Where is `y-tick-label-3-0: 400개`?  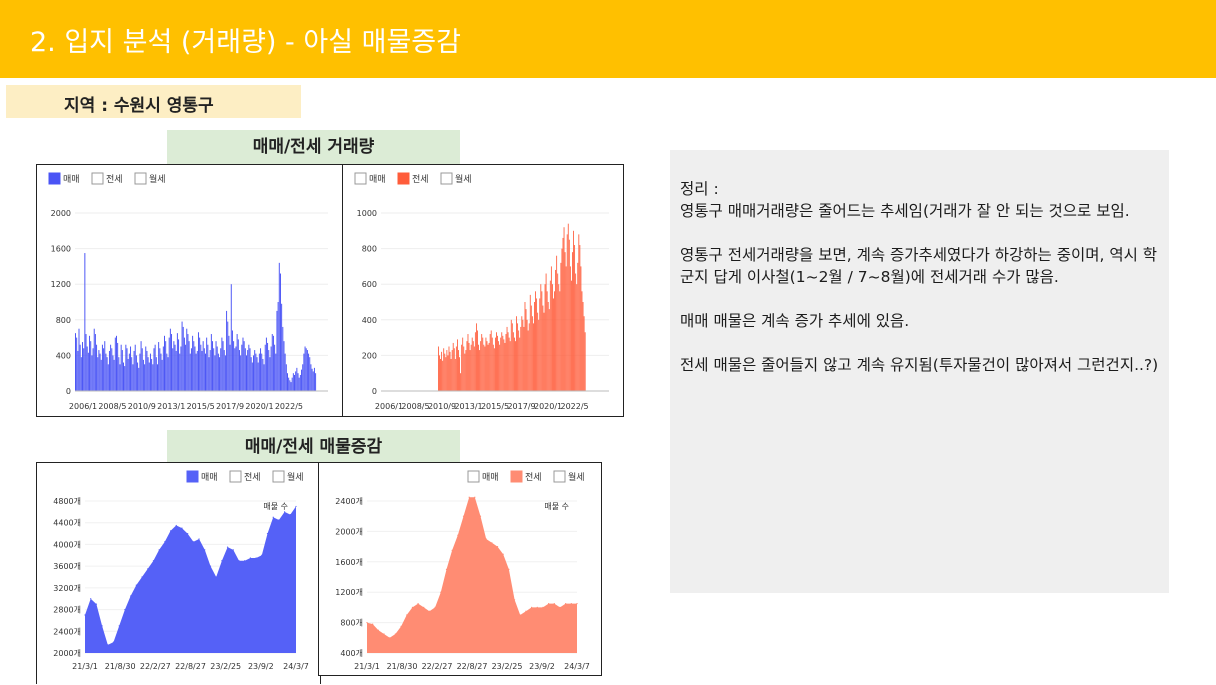 y-tick-label-3-0: 400개 is located at coordinates (351, 653).